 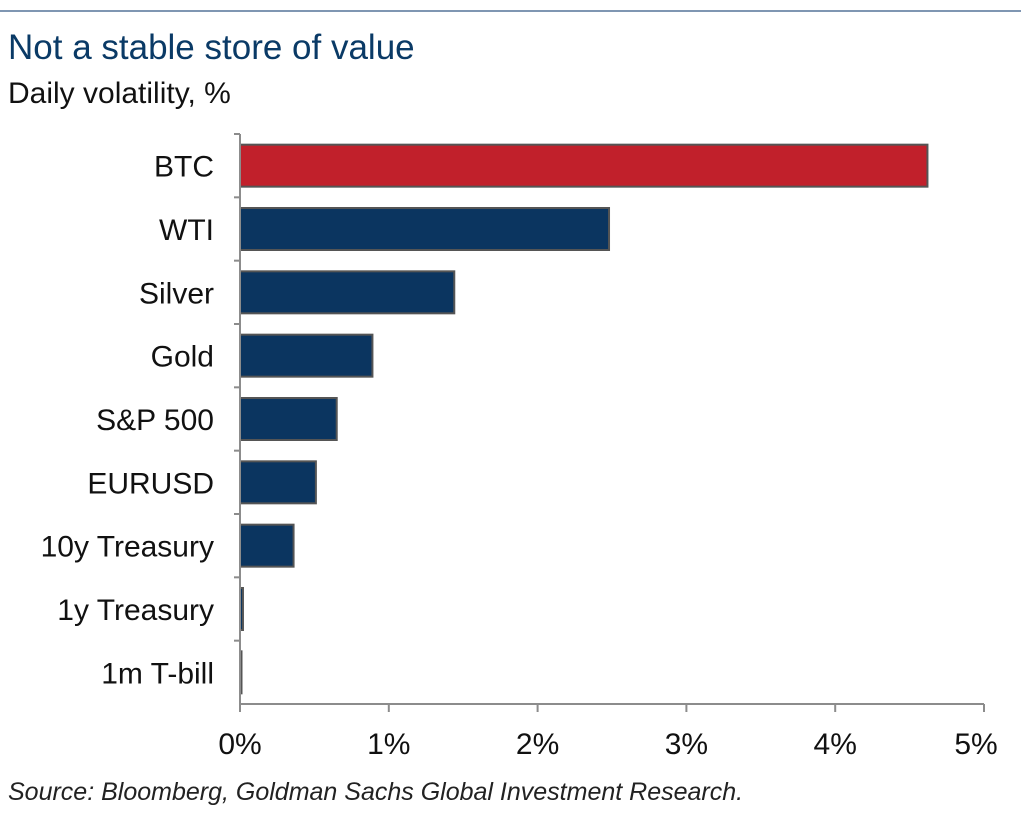 I want to click on category-label: 10y Treasury, so click(x=127, y=547).